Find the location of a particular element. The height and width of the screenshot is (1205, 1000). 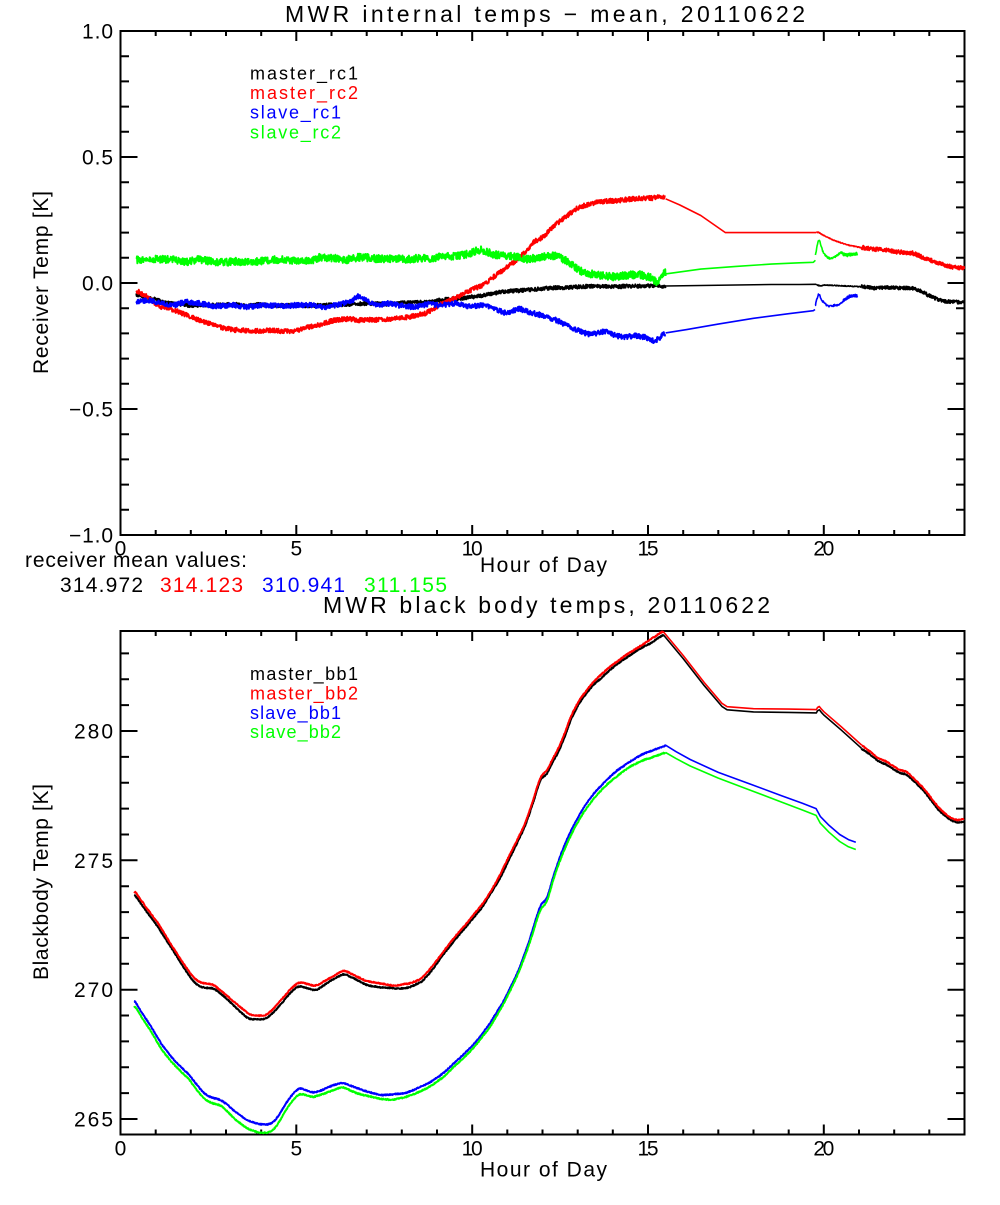

svg-text: 0.0 is located at coordinates (97, 284).